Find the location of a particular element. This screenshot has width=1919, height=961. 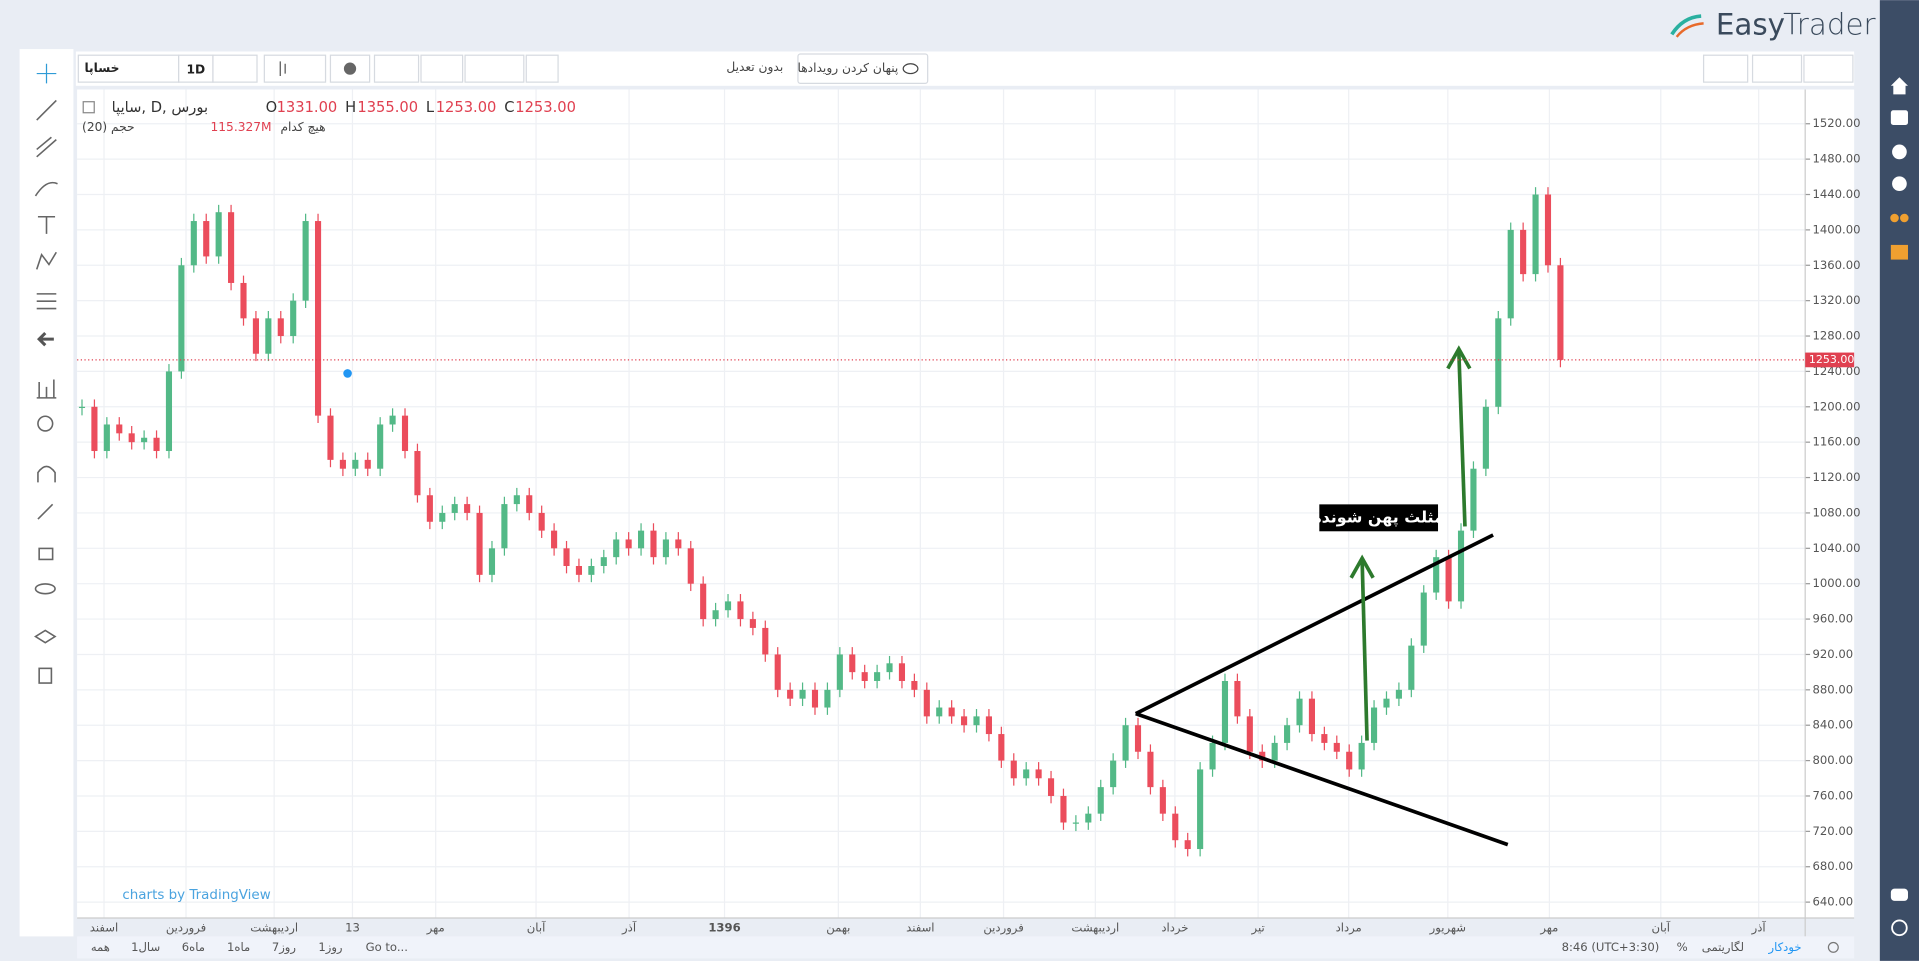

indicators-button is located at coordinates (396, 68).